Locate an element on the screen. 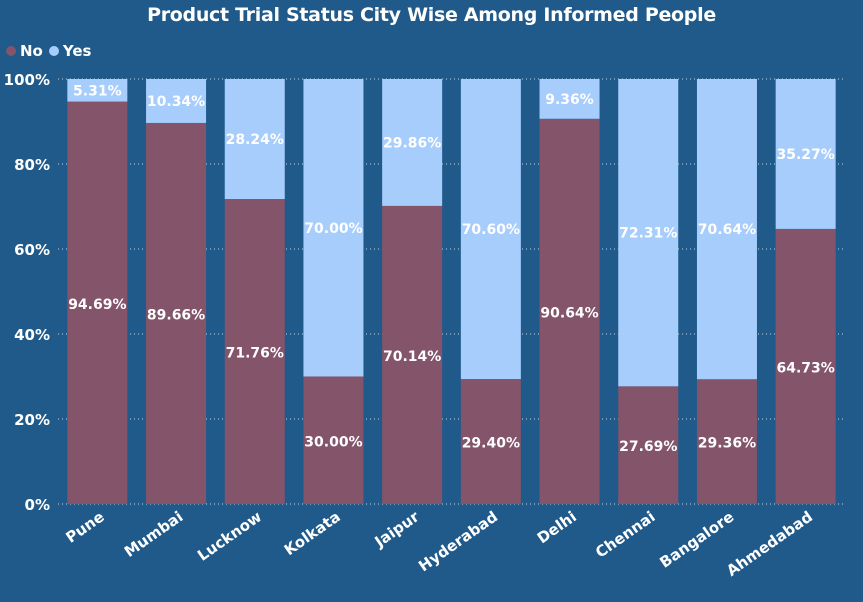 This screenshot has width=863, height=602. data-label-yes: 10.34% is located at coordinates (176, 102).